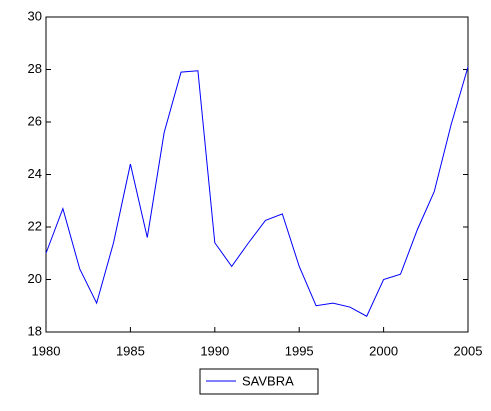  Describe the element at coordinates (35, 15) in the screenshot. I see `y-tick-label: 30` at that location.